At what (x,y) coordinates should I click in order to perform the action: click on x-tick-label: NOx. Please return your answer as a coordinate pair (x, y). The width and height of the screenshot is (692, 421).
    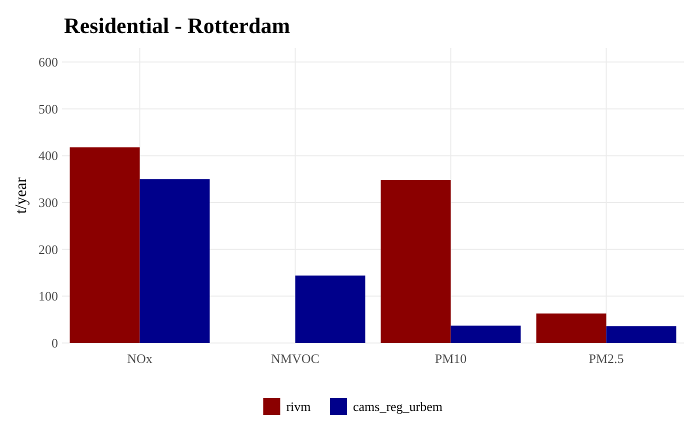
    Looking at the image, I should click on (140, 358).